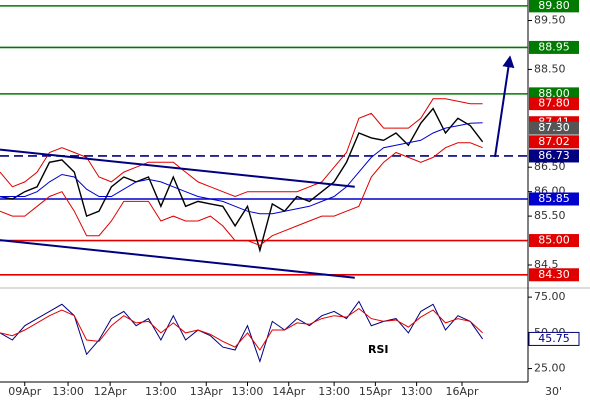 This screenshot has width=590, height=400. Describe the element at coordinates (553, 391) in the screenshot. I see `timeframe: 30'` at that location.